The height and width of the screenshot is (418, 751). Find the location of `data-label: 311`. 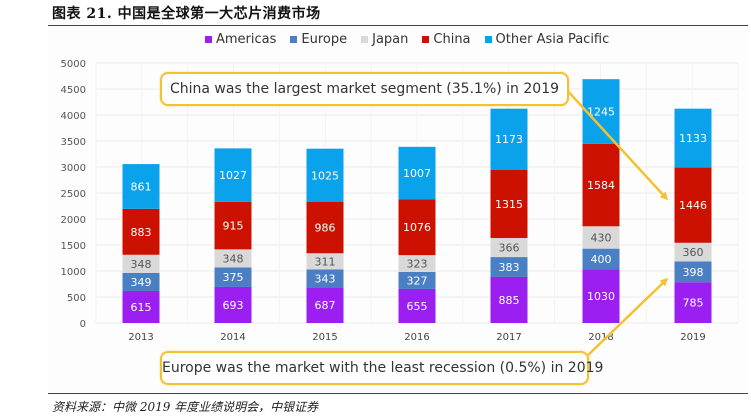

data-label: 311 is located at coordinates (325, 261).